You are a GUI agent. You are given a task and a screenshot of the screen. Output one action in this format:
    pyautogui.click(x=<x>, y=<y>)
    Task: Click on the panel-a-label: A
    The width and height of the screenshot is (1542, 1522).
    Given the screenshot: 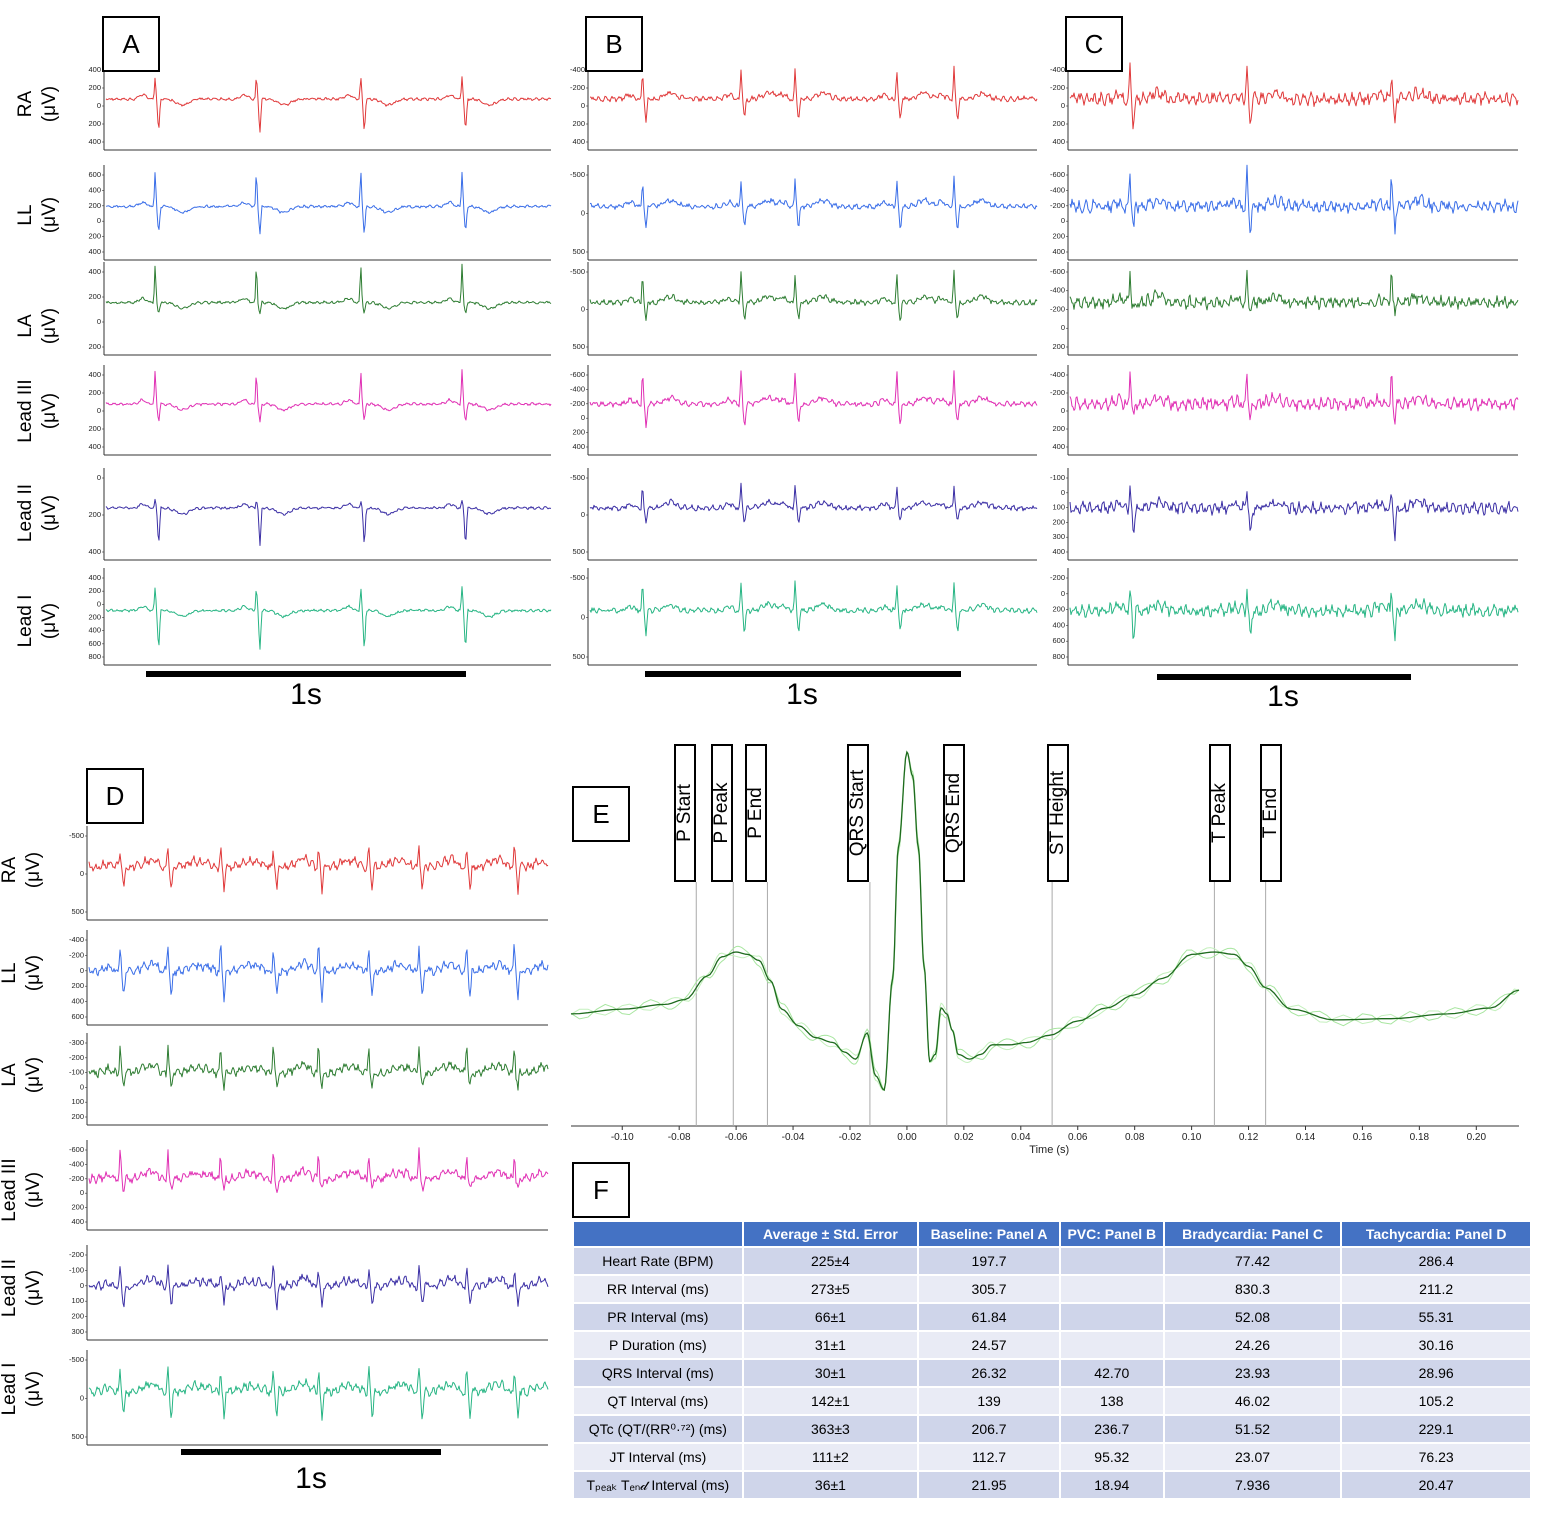 What is the action you would take?
    pyautogui.click(x=131, y=44)
    